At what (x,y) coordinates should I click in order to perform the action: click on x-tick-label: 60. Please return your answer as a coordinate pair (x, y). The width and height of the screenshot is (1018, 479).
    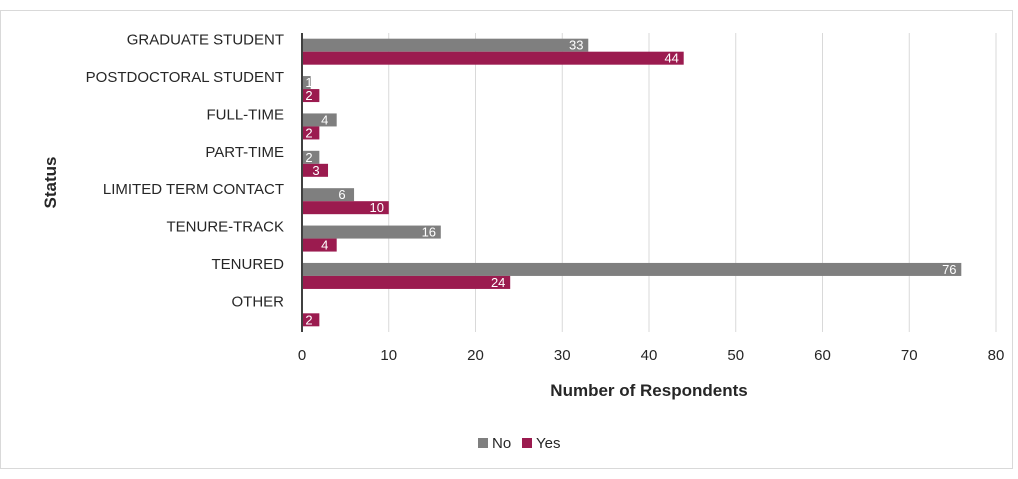
    Looking at the image, I should click on (822, 355).